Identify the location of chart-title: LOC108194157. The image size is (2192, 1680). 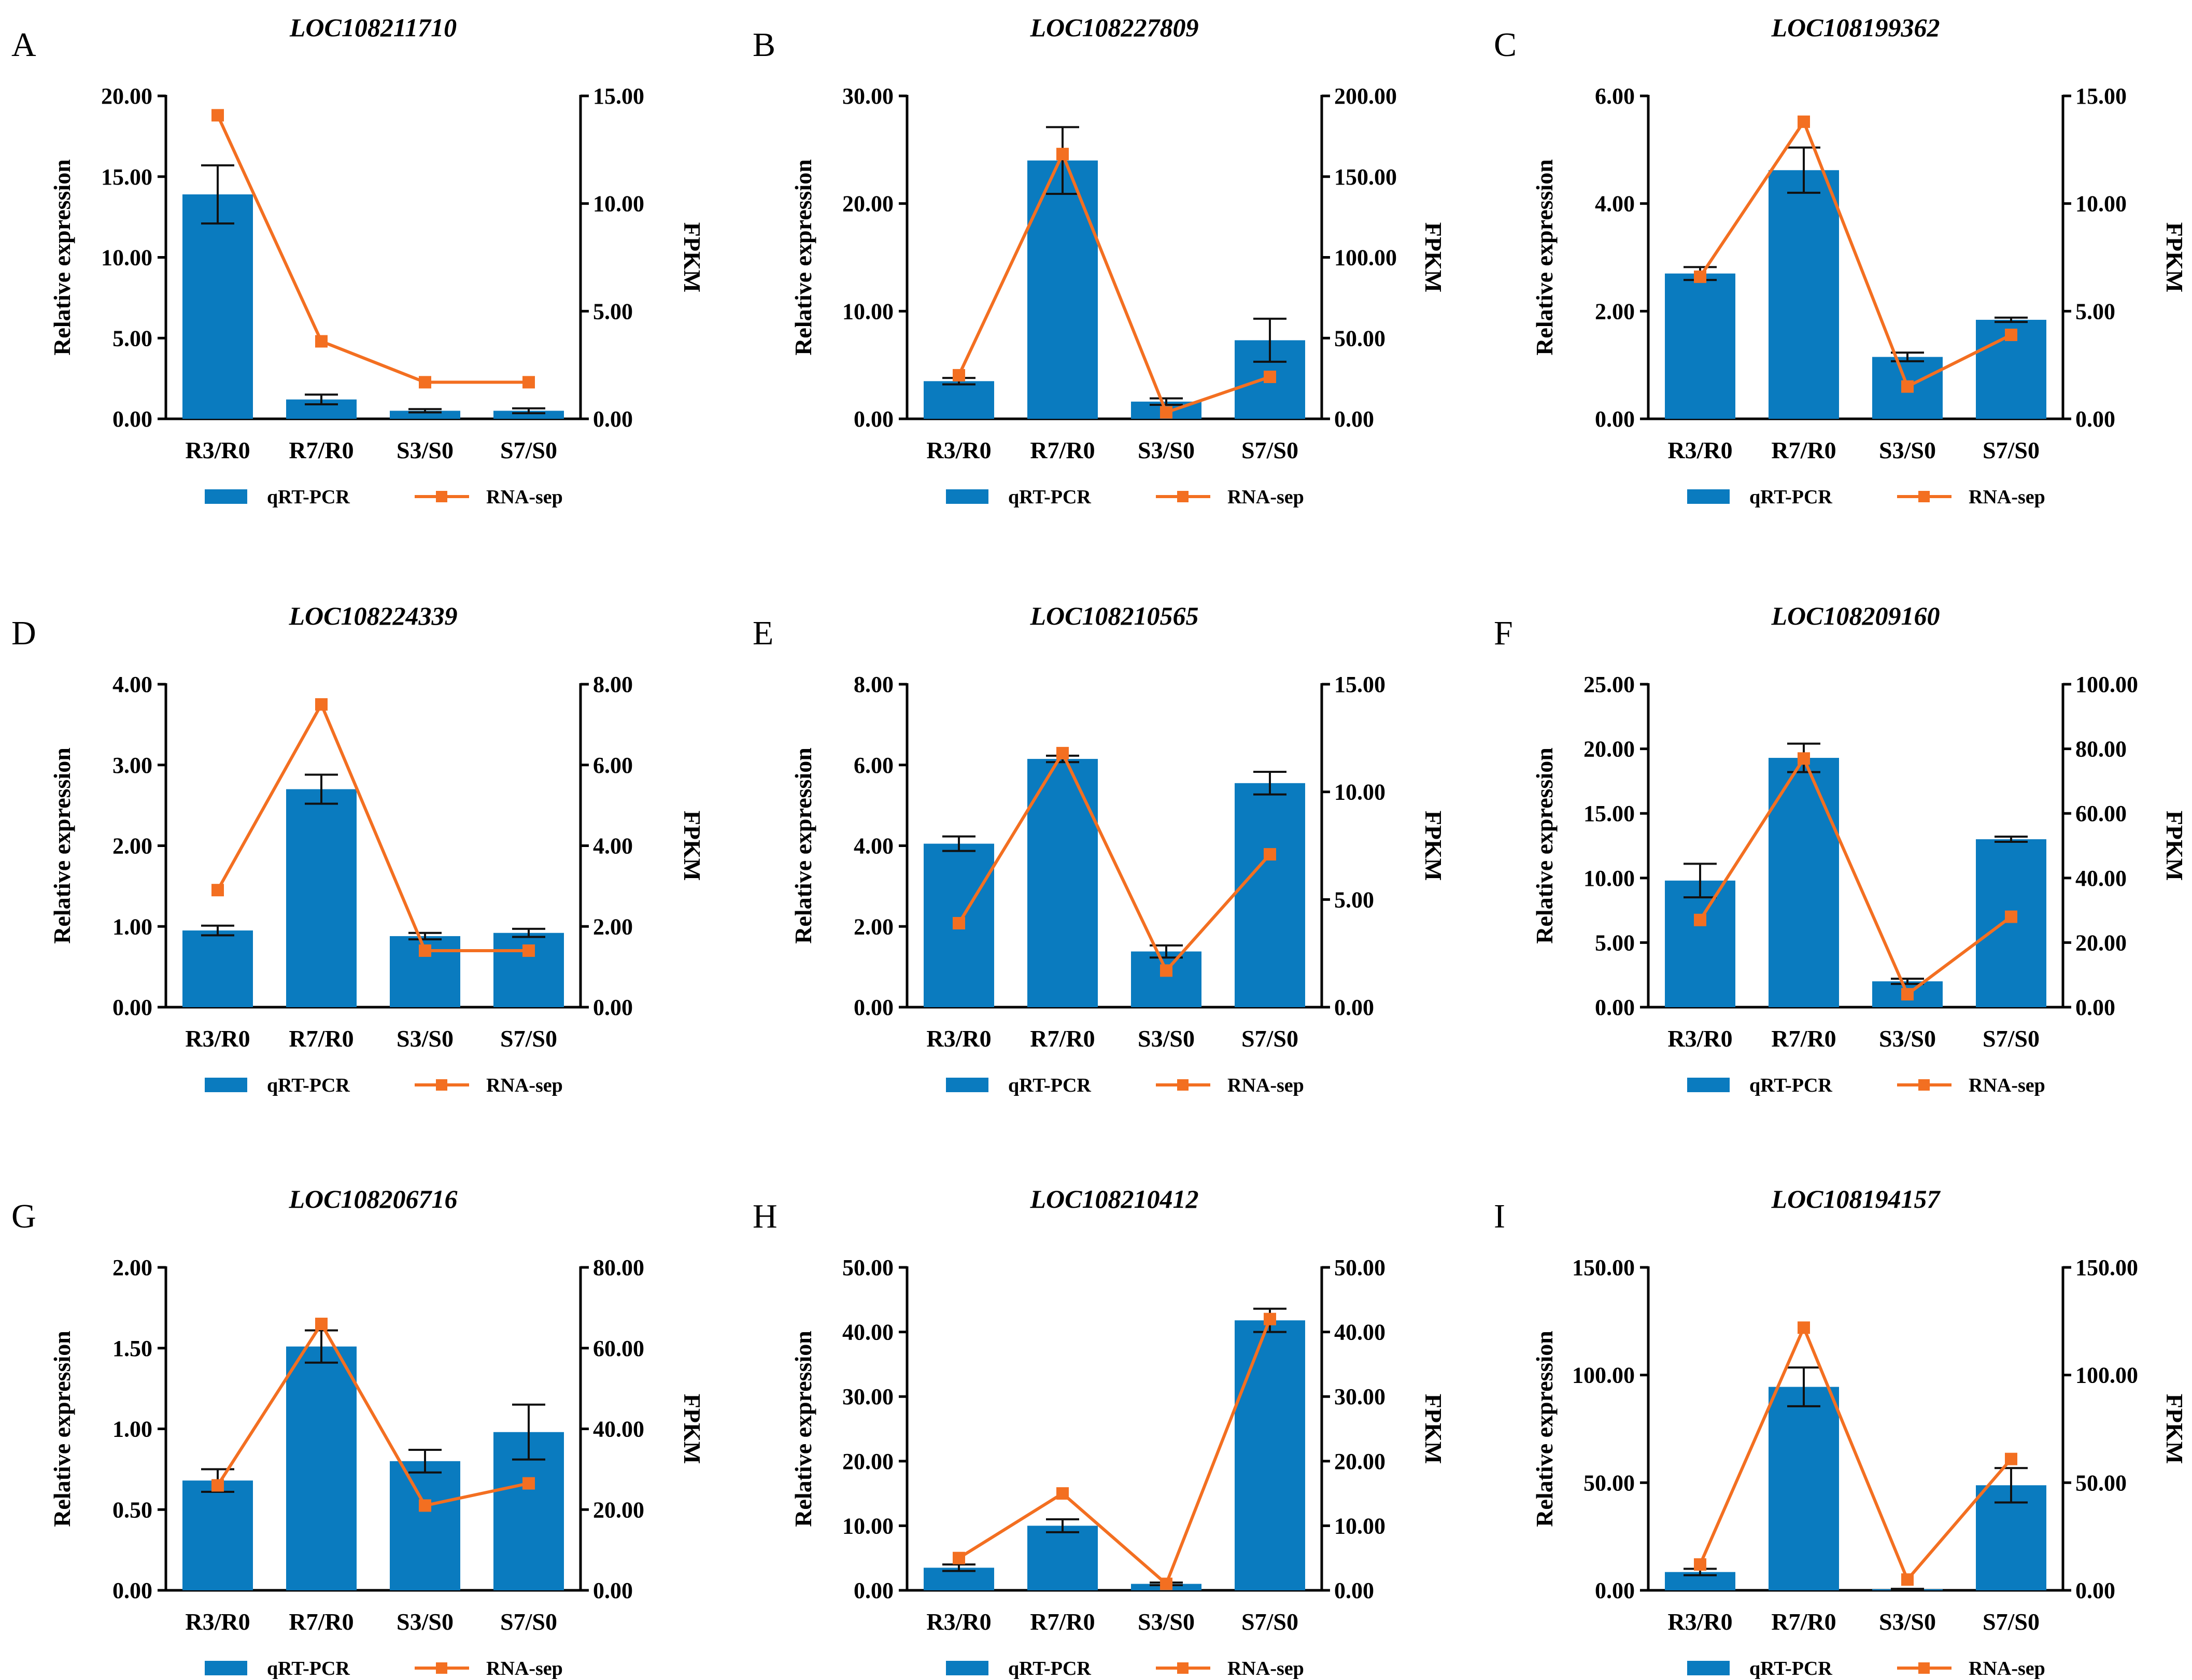
(1856, 1198).